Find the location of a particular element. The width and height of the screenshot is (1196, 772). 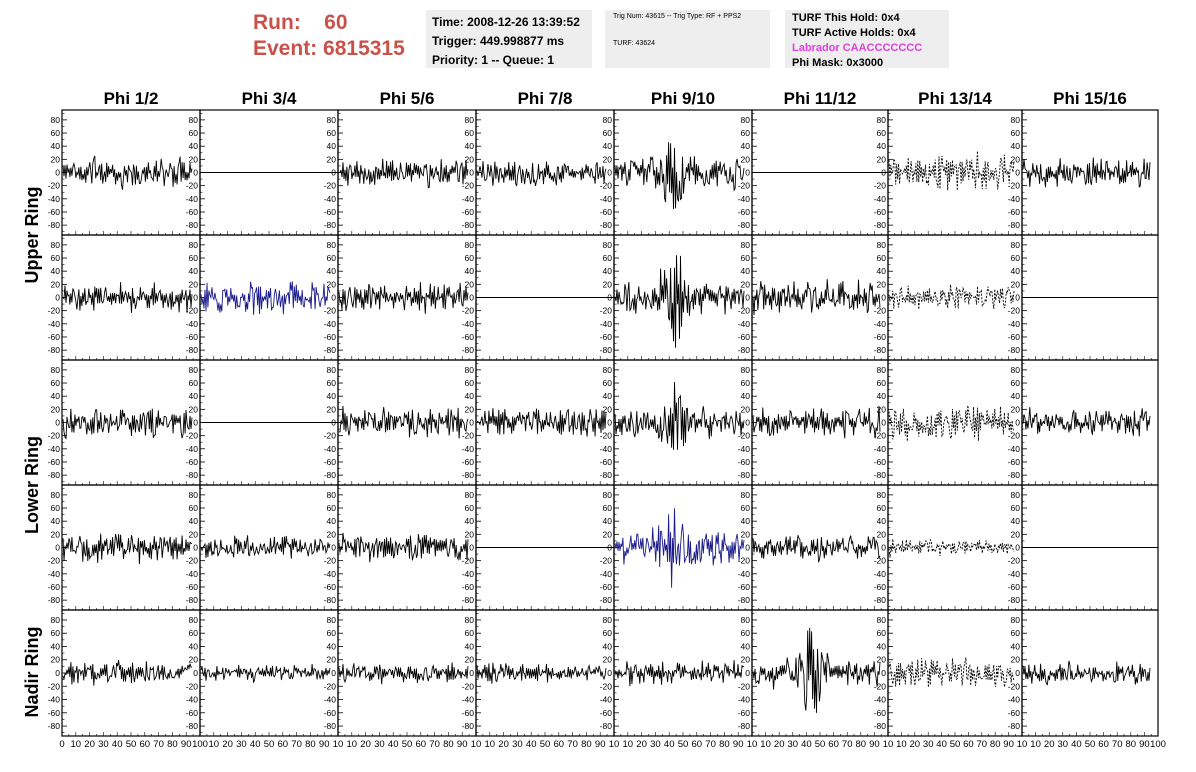

run-value: 60 is located at coordinates (336, 22).